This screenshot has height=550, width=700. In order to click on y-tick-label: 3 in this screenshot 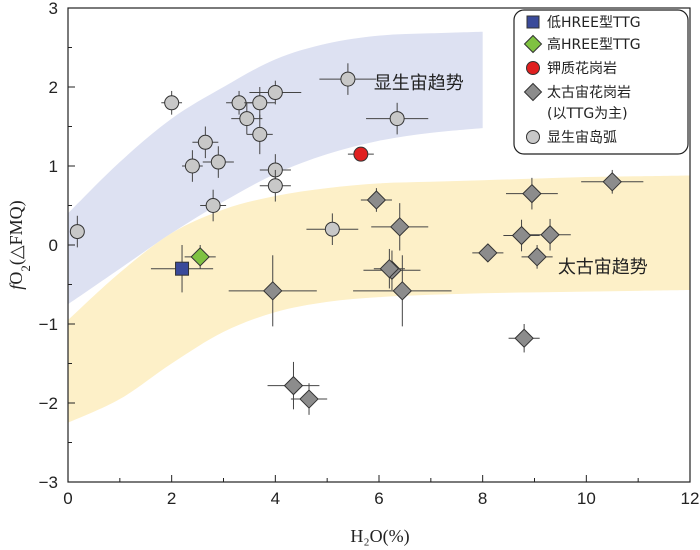, I will do `click(53, 9)`.